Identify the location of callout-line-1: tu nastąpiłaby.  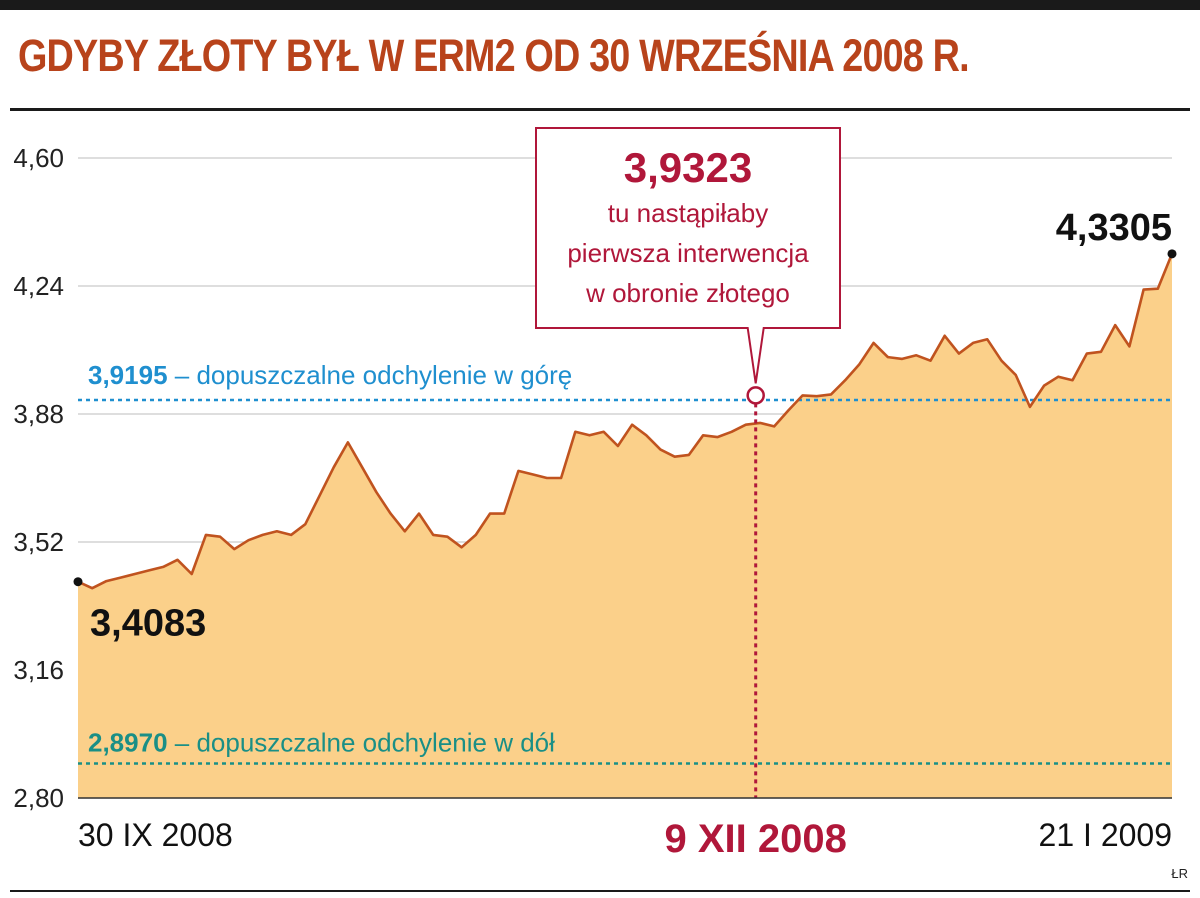
(688, 213).